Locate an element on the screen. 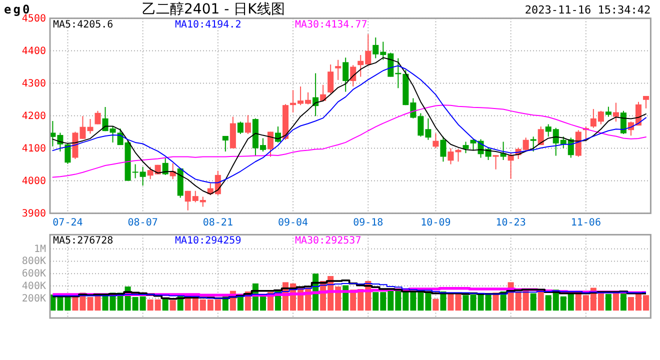  x-tick-label: 10-23 is located at coordinates (511, 222).